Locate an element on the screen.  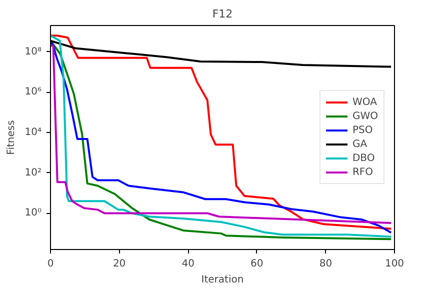
y-axis-title: Fitness is located at coordinates (11, 137).